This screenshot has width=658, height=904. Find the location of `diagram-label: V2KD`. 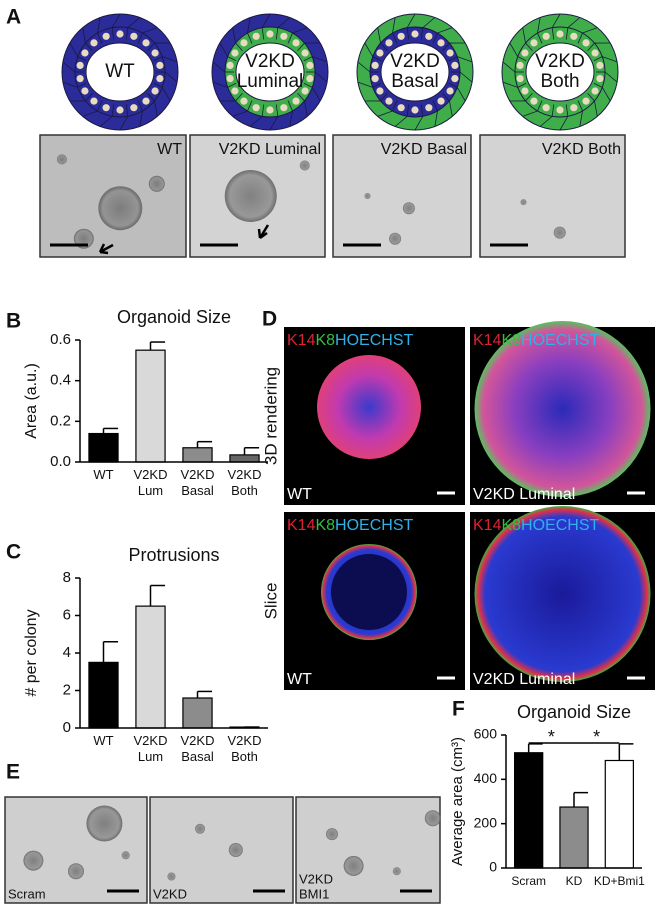

diagram-label: V2KD is located at coordinates (415, 61).